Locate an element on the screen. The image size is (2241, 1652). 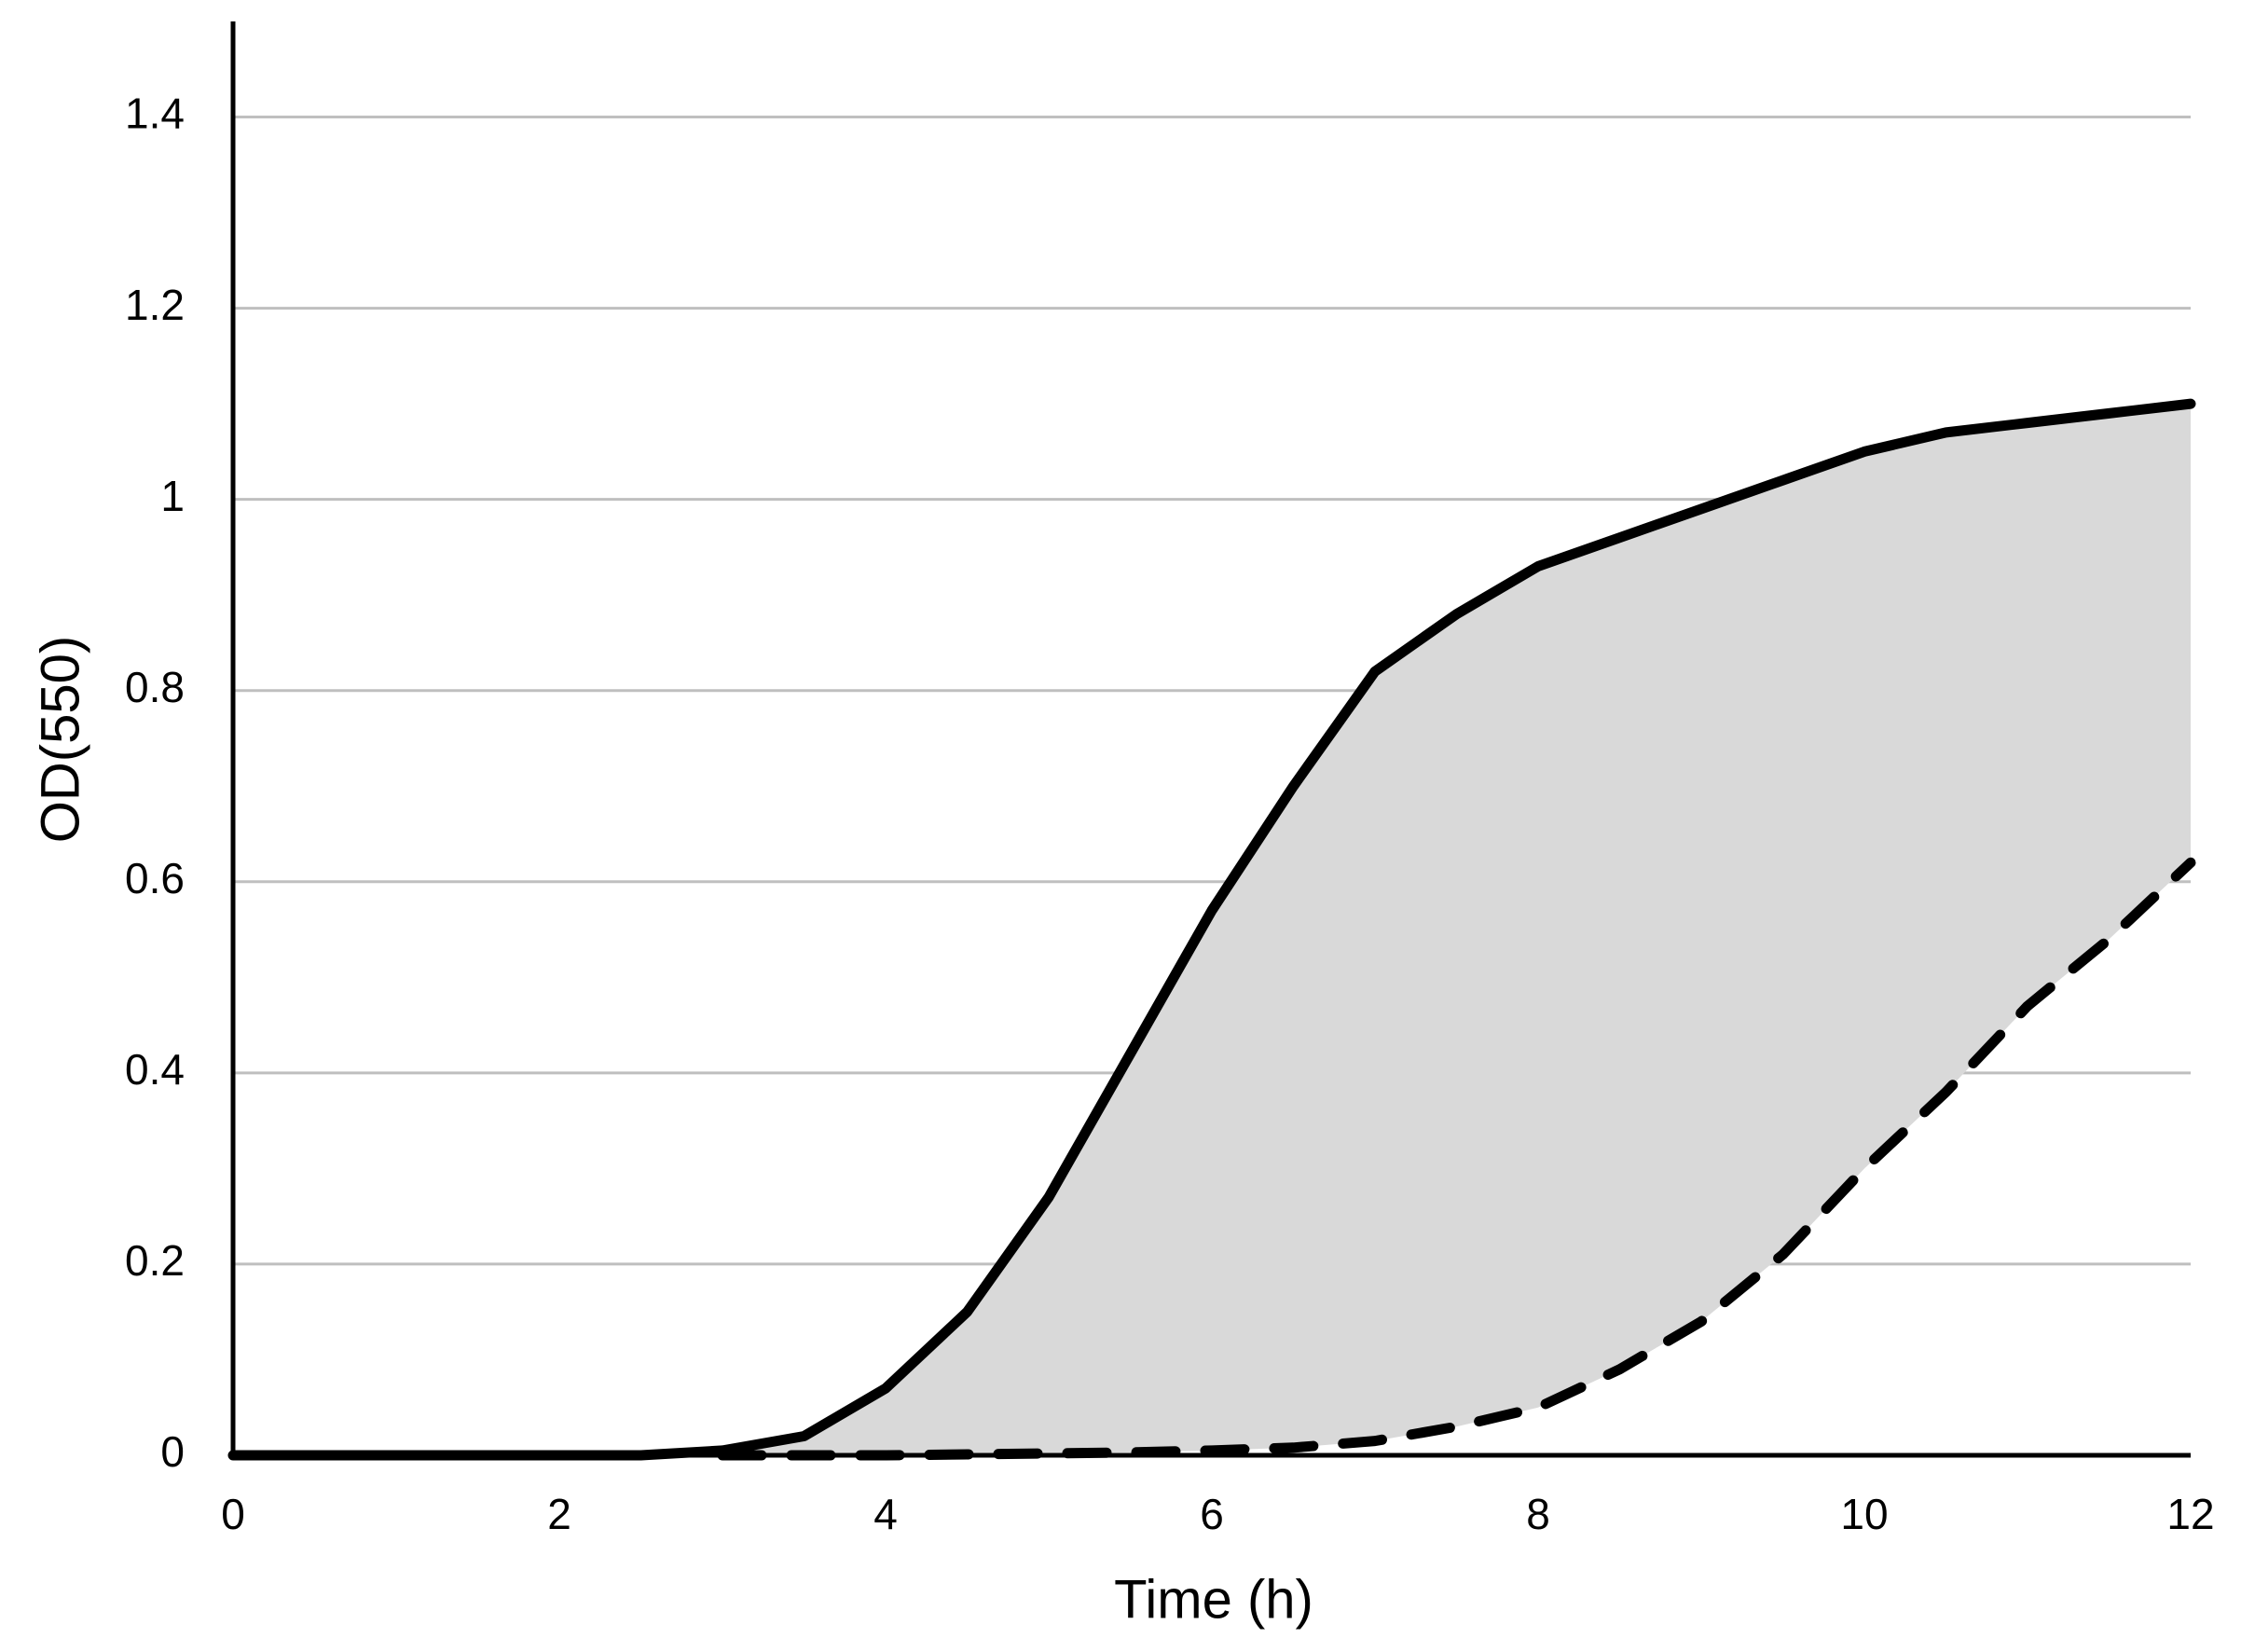
x-tick-label: 12 is located at coordinates (2190, 1514).